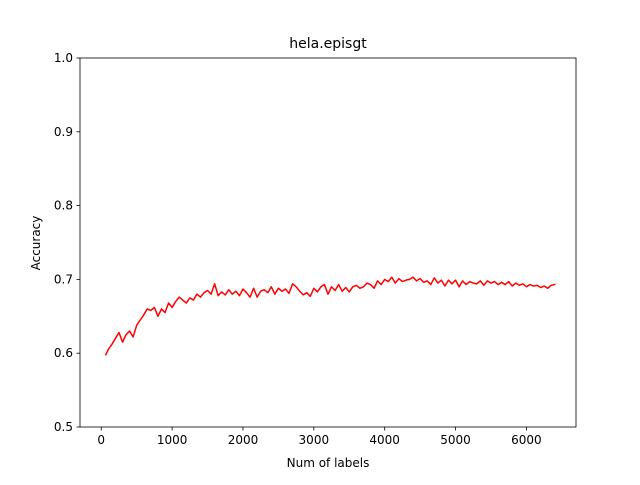  Describe the element at coordinates (455, 440) in the screenshot. I see `x-tick-label: 5000` at that location.